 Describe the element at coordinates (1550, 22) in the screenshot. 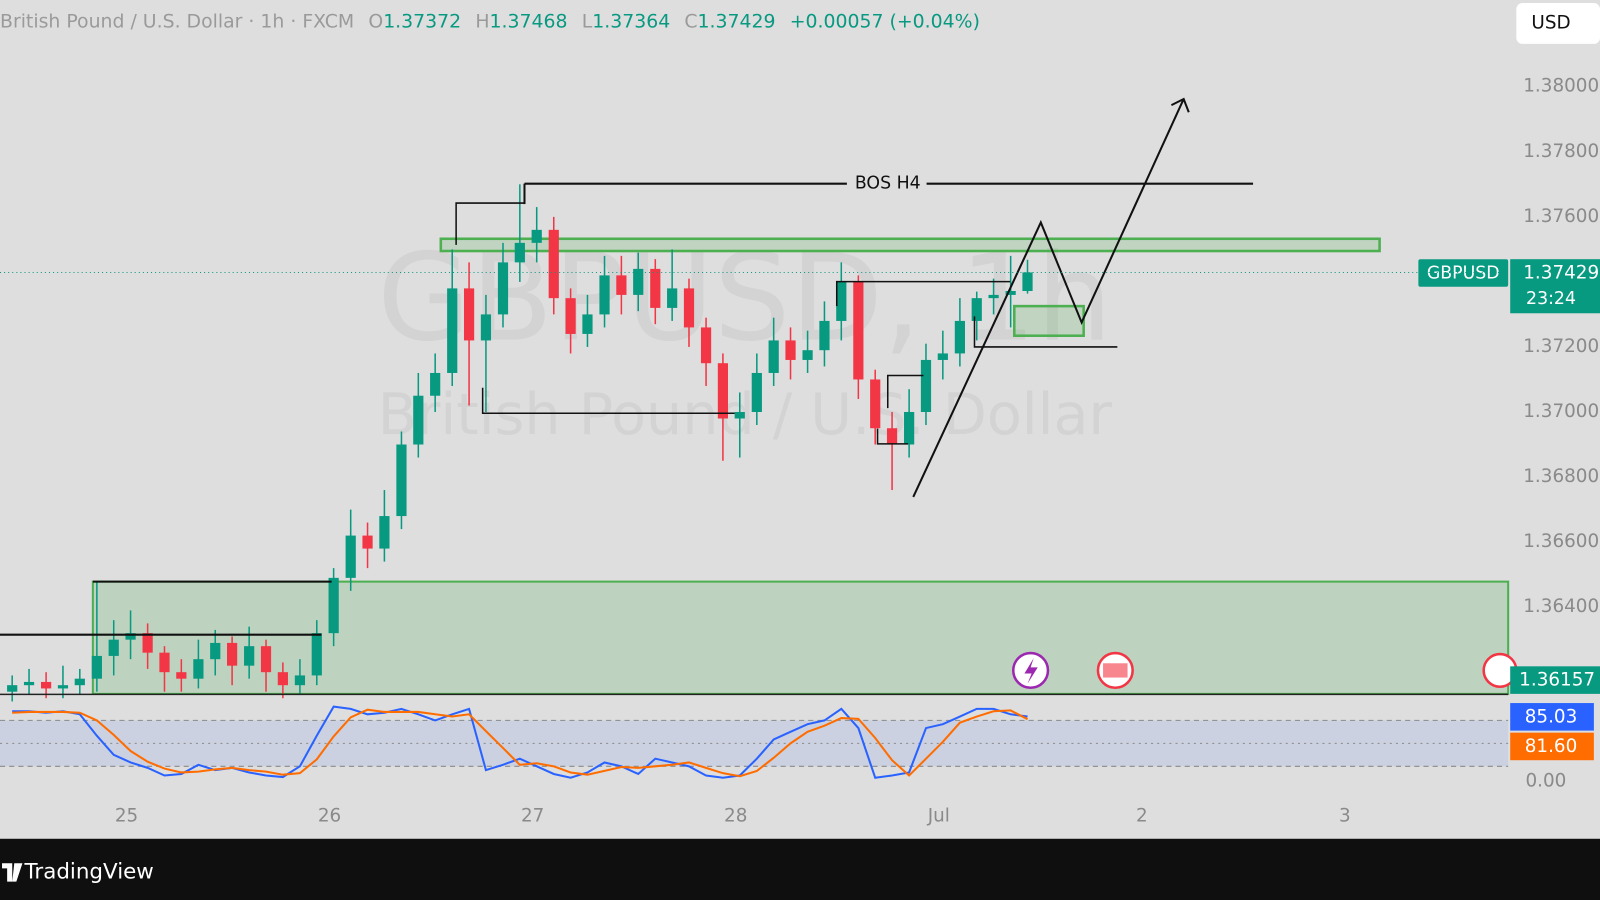

I see `currency: USD` at that location.